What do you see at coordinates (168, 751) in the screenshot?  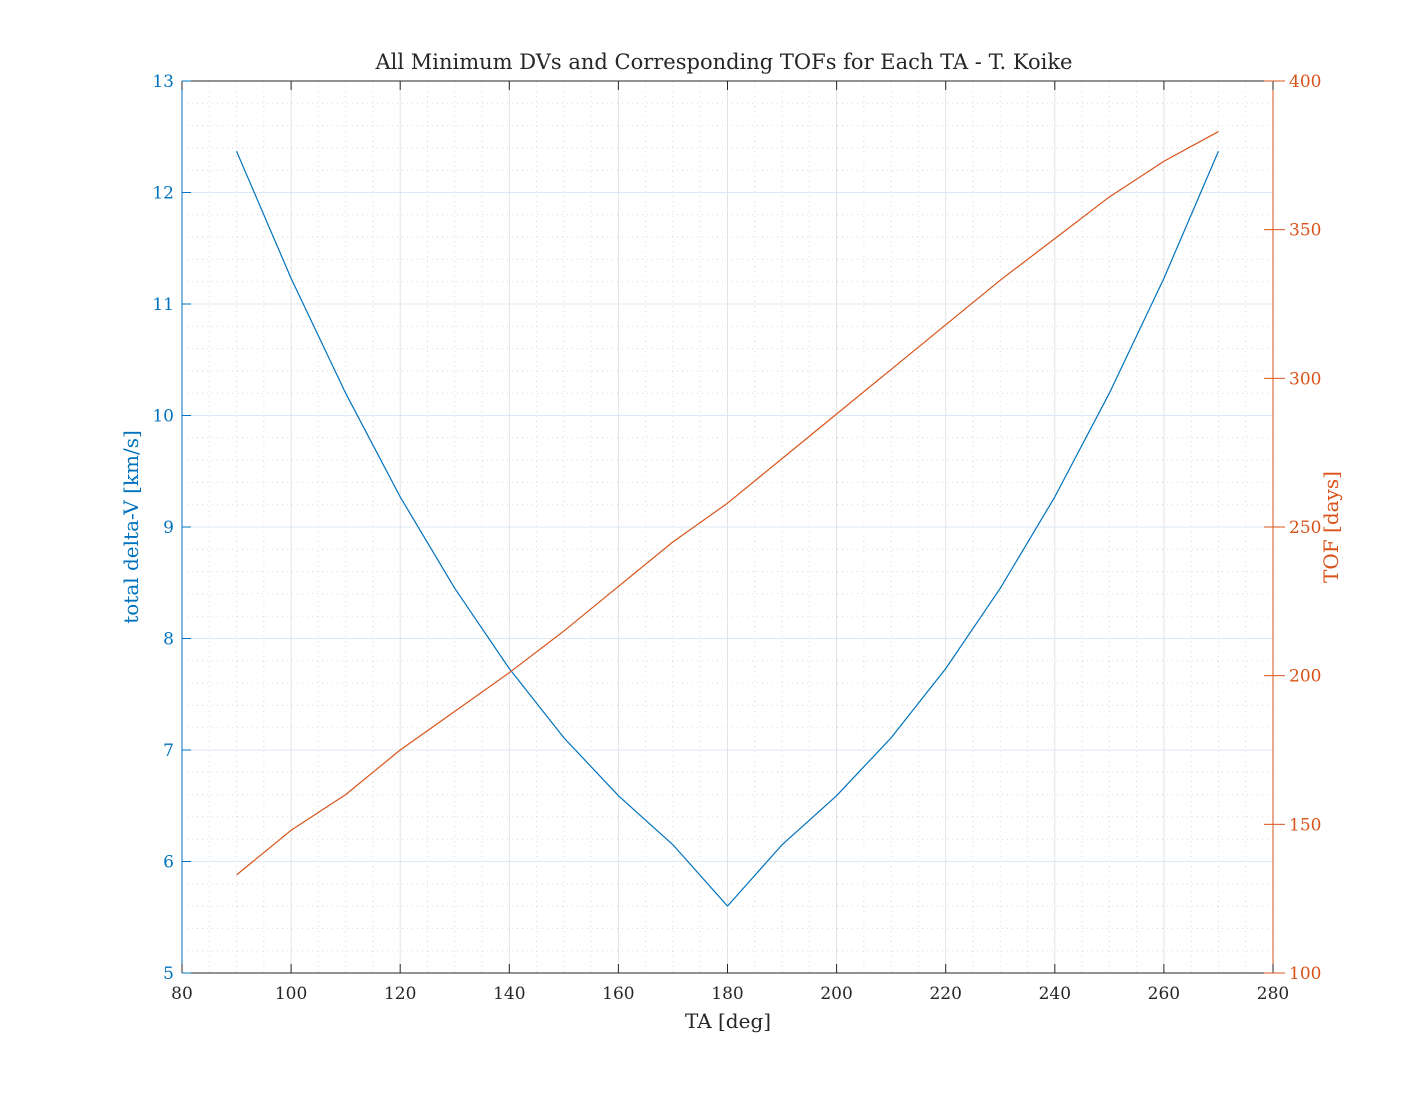 I see `left-y-tick-label: 7` at bounding box center [168, 751].